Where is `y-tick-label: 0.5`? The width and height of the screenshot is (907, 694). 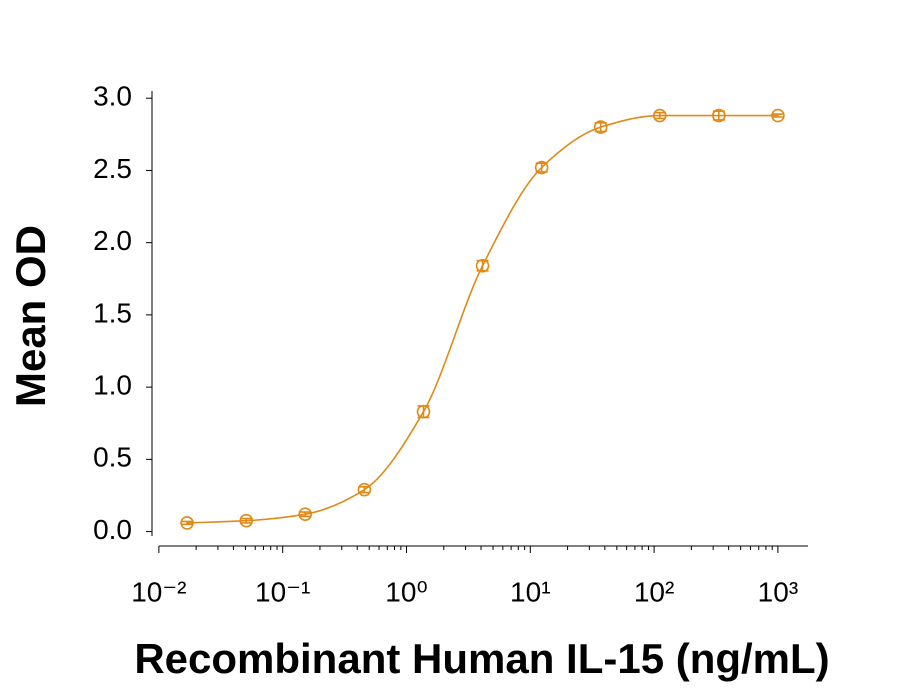
y-tick-label: 0.5 is located at coordinates (112, 457).